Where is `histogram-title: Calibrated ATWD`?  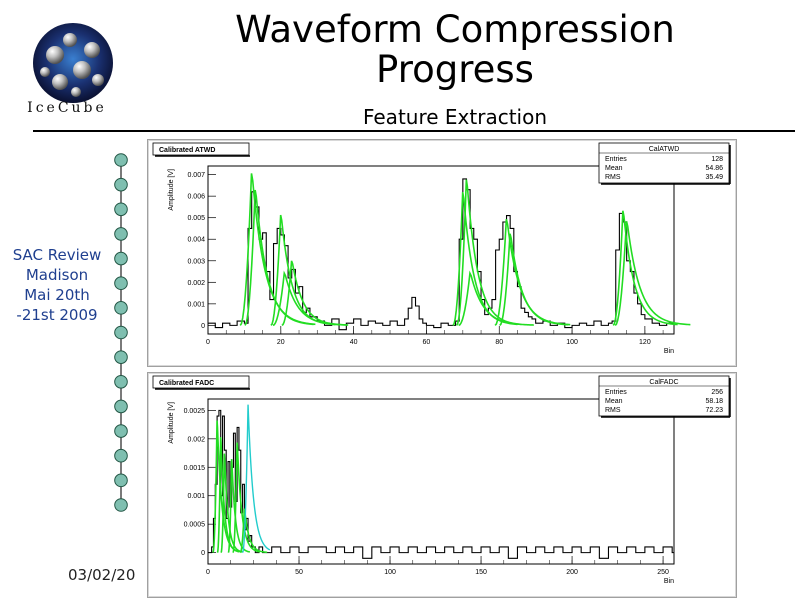
histogram-title: Calibrated ATWD is located at coordinates (201, 149).